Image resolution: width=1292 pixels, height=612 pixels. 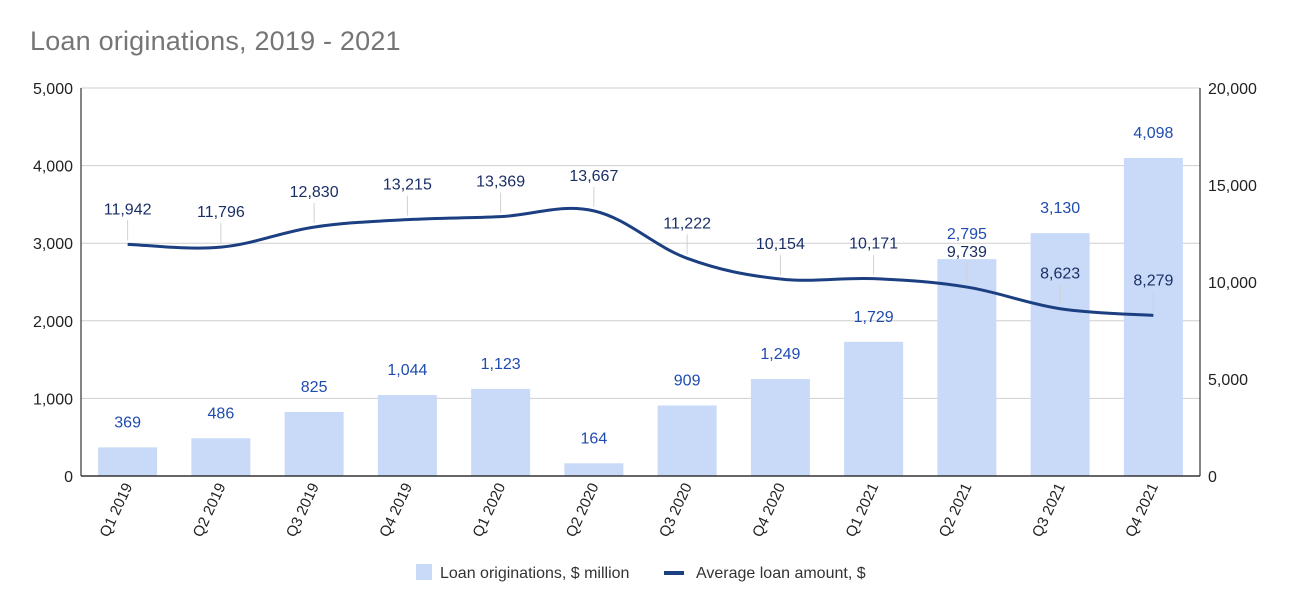 I want to click on line-layer, so click(x=640, y=261).